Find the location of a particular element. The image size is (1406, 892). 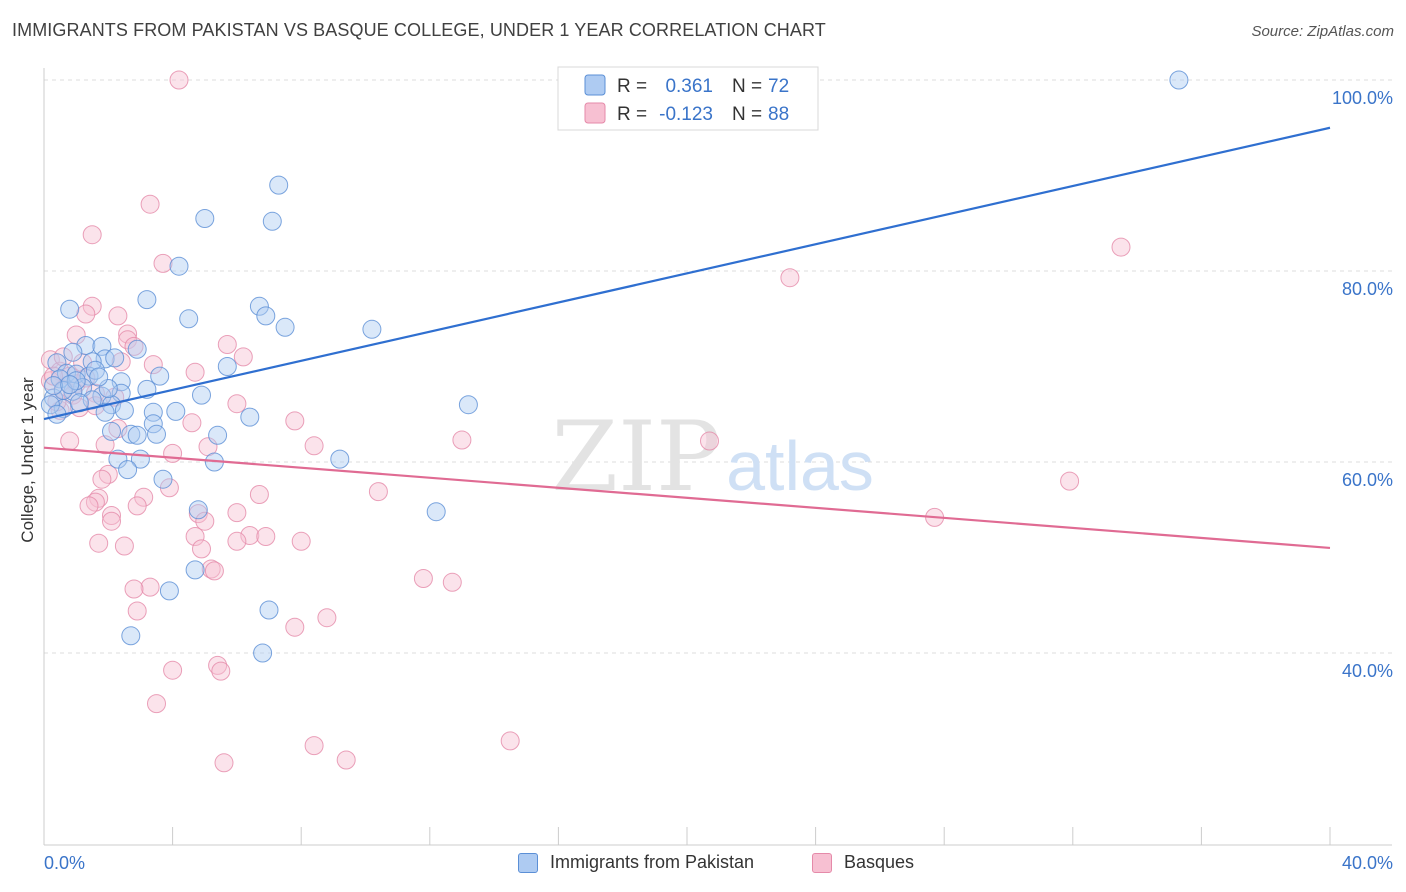

legend-item-pakistan: Immigrants from Pakistan is located at coordinates (636, 862).